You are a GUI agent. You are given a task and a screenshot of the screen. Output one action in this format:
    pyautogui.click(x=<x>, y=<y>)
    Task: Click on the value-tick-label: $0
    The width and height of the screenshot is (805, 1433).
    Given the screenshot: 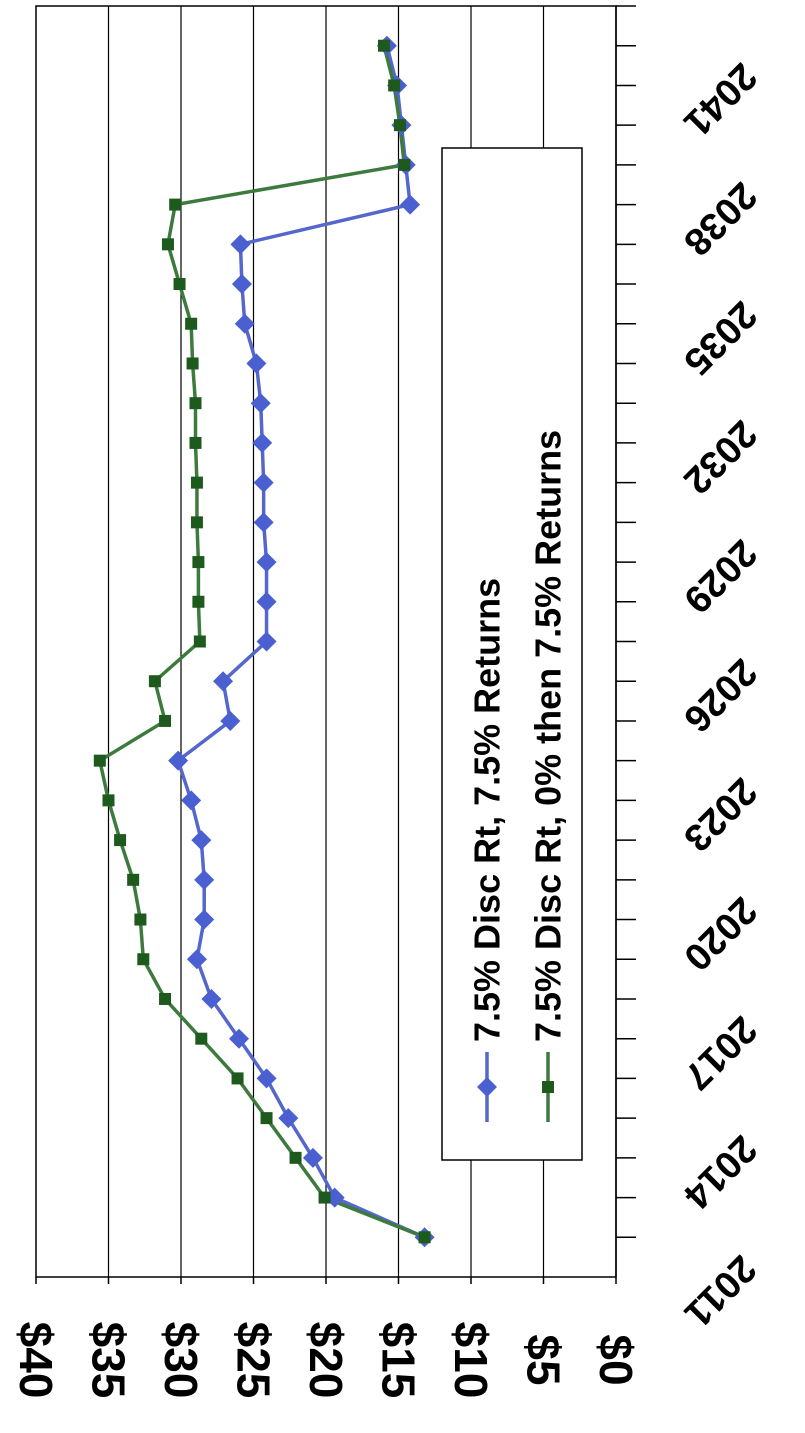 What is the action you would take?
    pyautogui.click(x=616, y=1359)
    